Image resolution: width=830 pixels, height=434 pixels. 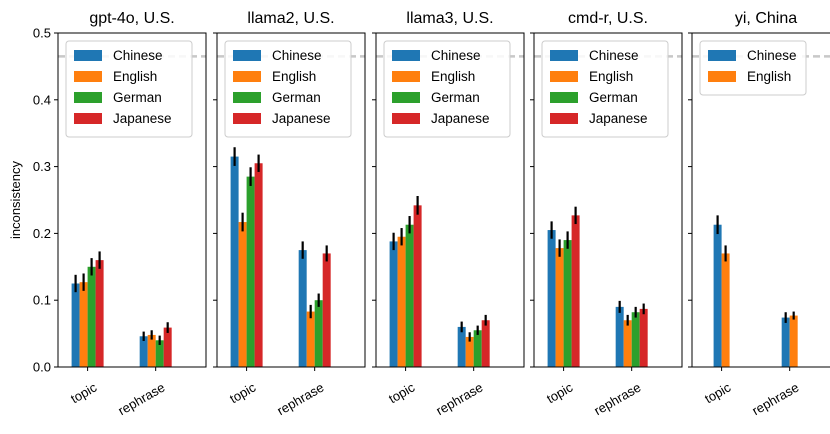 I want to click on legend: Chinese English, so click(x=753, y=68).